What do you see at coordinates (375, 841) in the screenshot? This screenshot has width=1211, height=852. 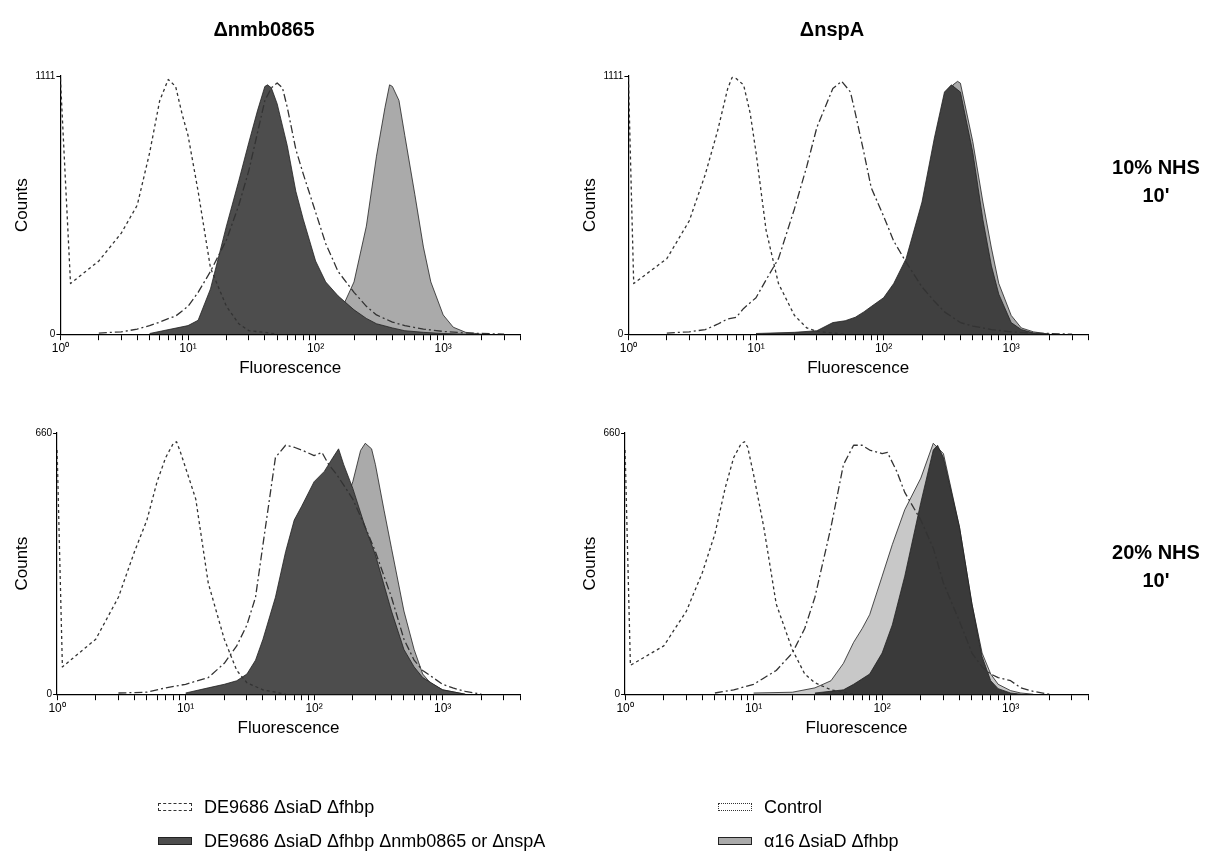 I see `legend-label: DE9686 ΔsiaD Δfhbp Δnmb0865 or ΔnspA` at bounding box center [375, 841].